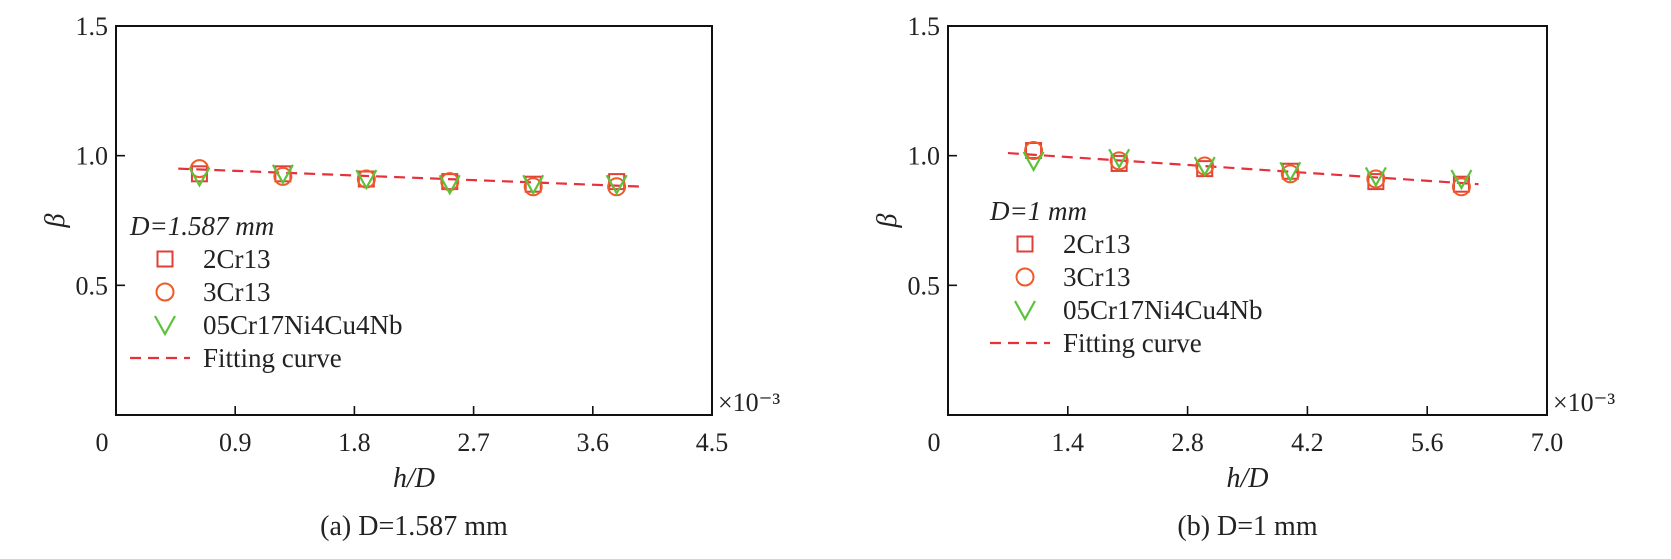 This screenshot has width=1671, height=559. What do you see at coordinates (1547, 442) in the screenshot?
I see `x-tick-label: 7.0` at bounding box center [1547, 442].